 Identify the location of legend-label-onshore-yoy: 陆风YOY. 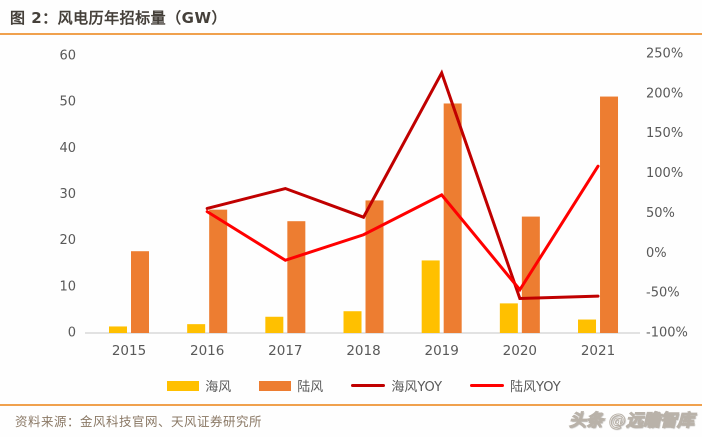
(535, 387).